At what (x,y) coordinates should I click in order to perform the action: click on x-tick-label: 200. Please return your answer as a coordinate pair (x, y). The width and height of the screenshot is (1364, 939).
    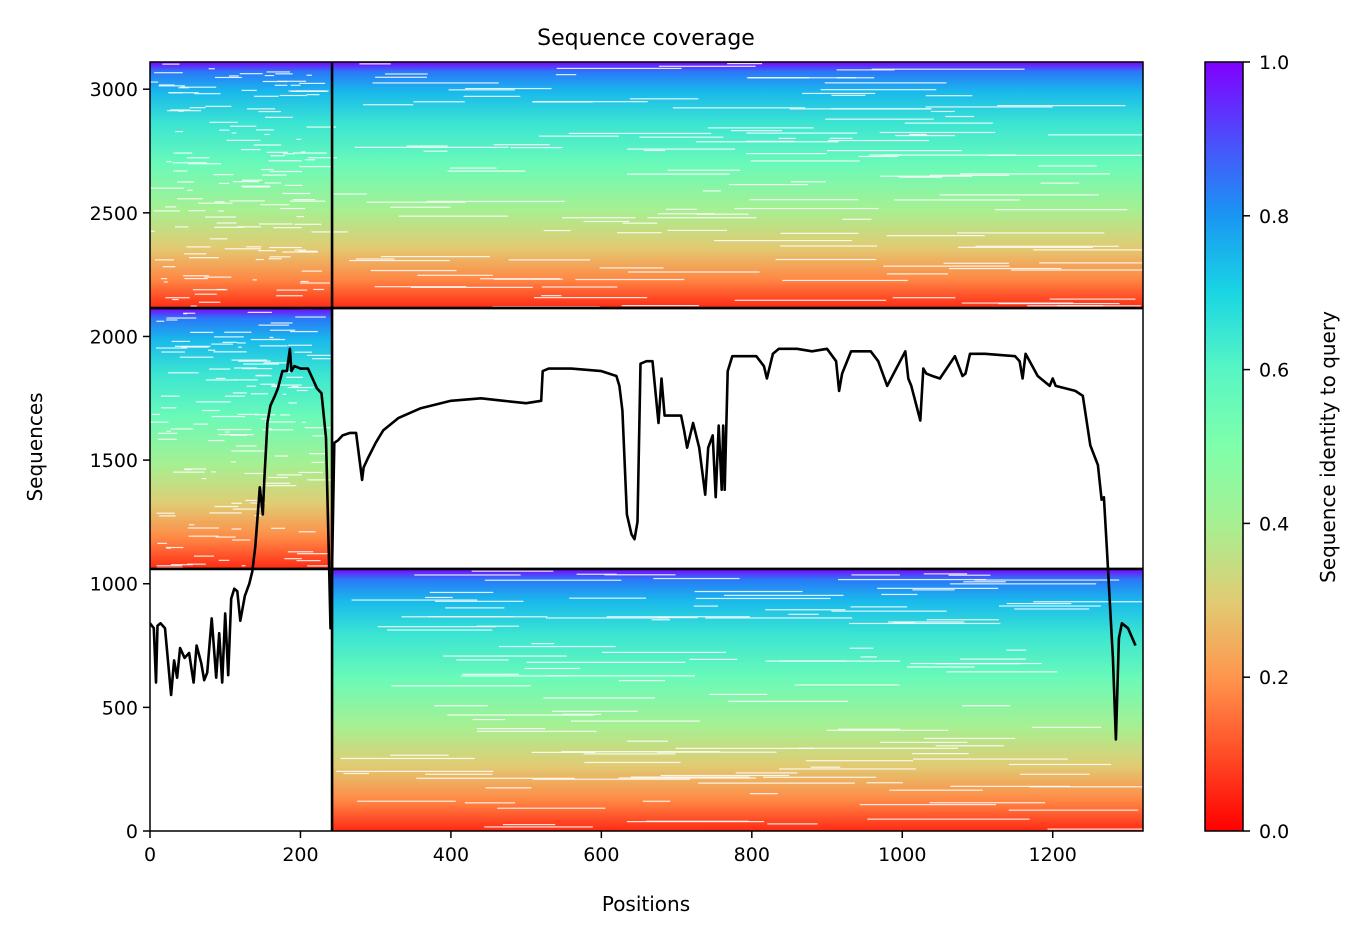
    Looking at the image, I should click on (300, 855).